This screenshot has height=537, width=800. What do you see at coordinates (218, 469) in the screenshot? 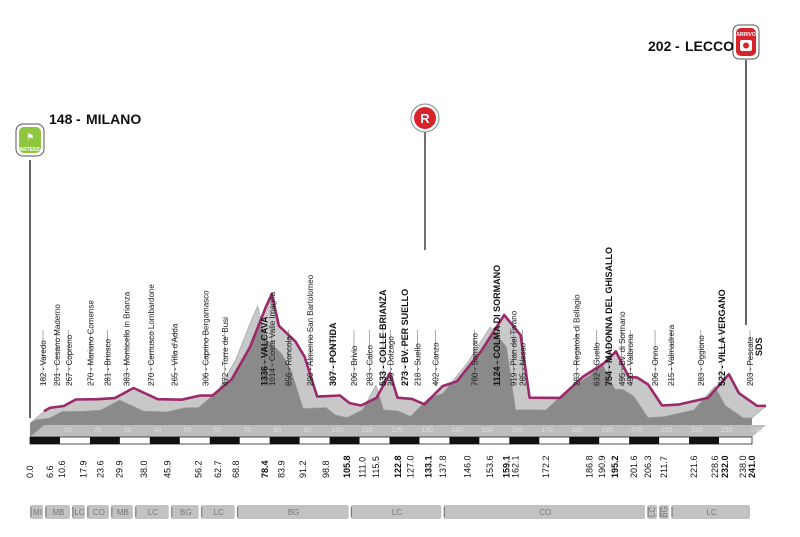
I see `km-label: 62.7` at bounding box center [218, 469].